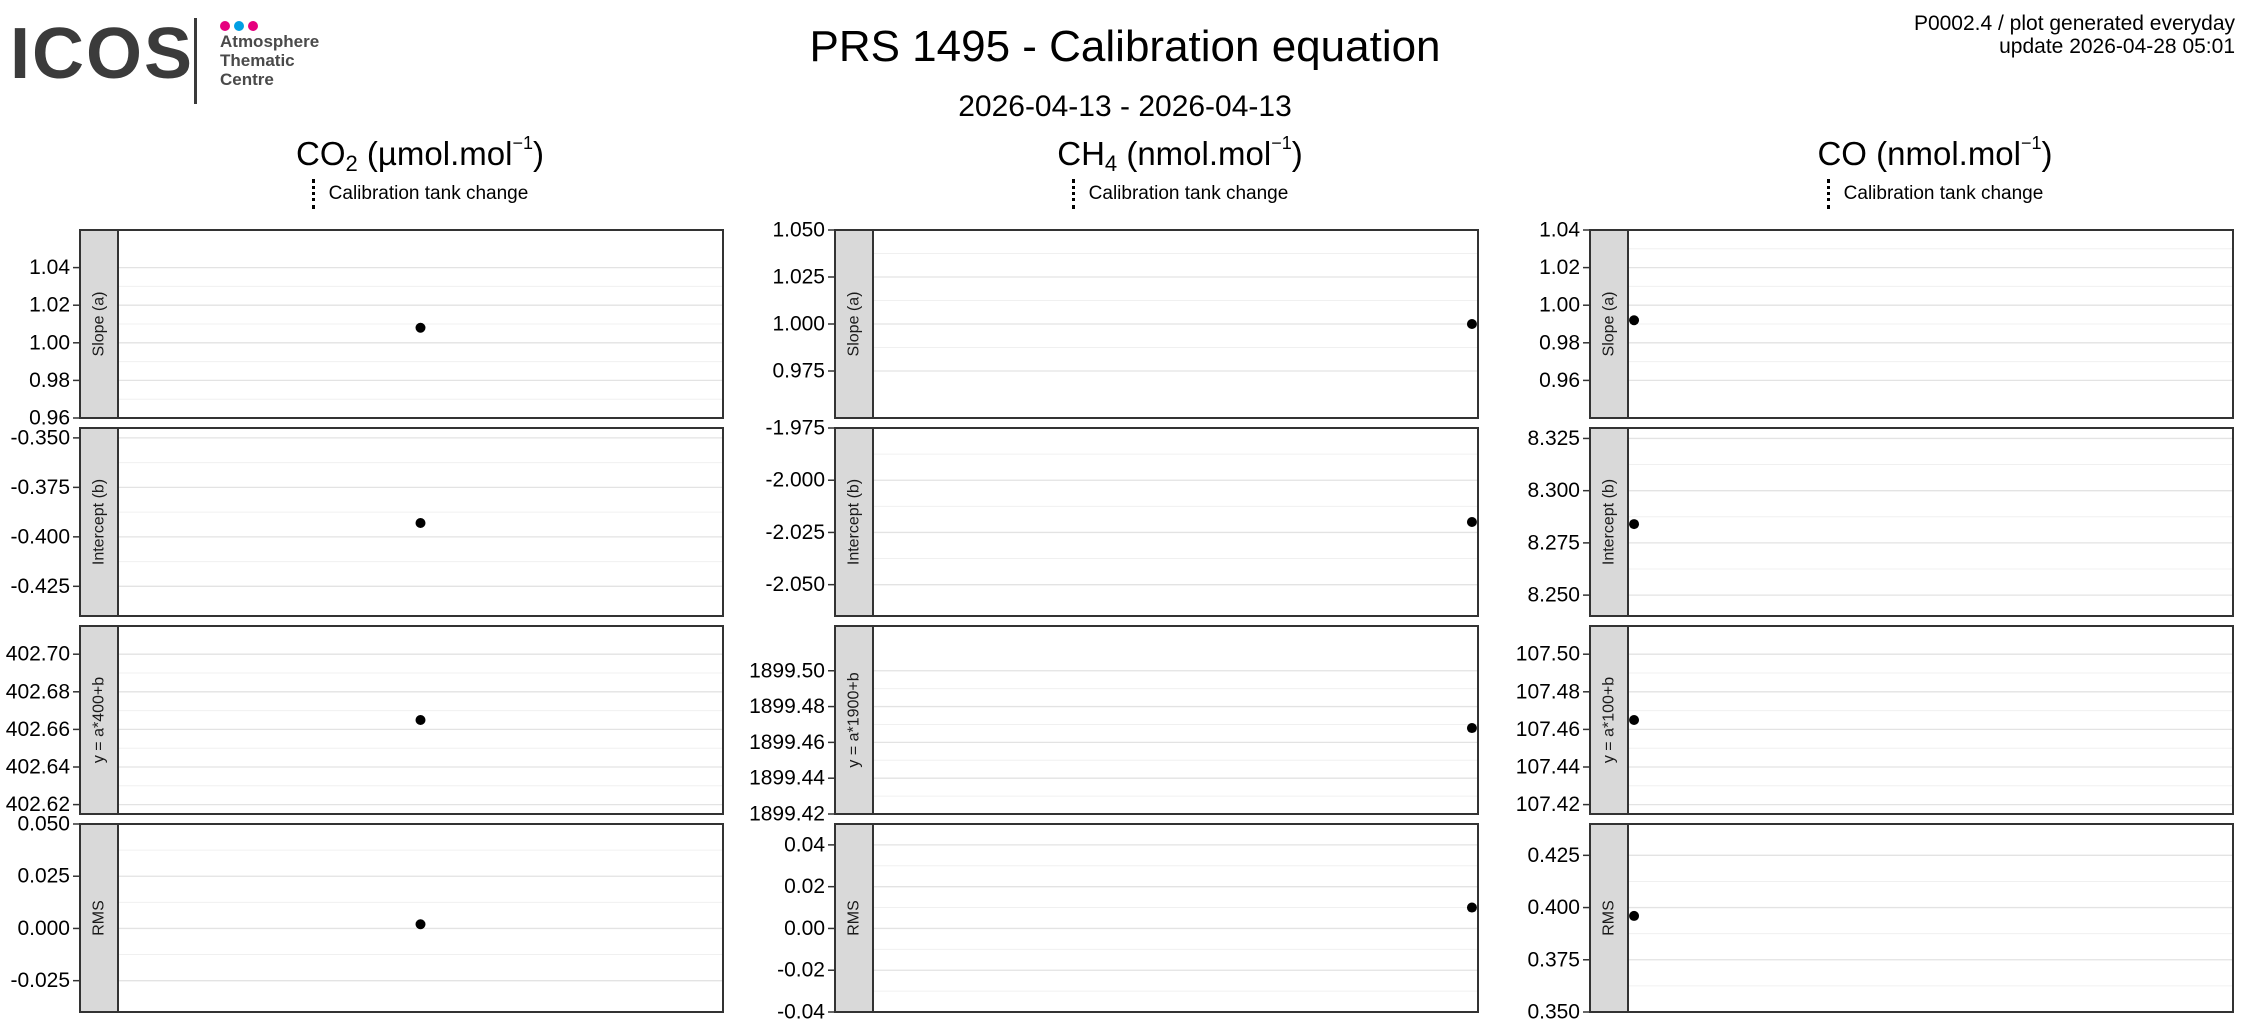 Image resolution: width=2250 pixels, height=1020 pixels. Describe the element at coordinates (787, 742) in the screenshot. I see `y-tick-label: 1899.46` at that location.